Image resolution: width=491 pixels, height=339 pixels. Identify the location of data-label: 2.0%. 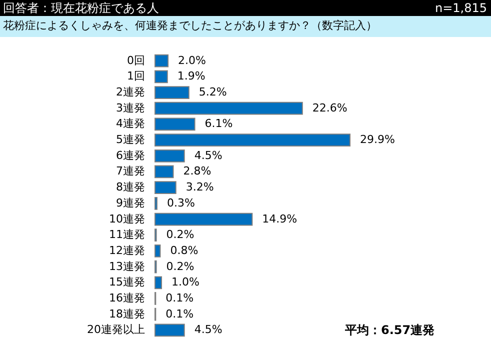
(192, 60).